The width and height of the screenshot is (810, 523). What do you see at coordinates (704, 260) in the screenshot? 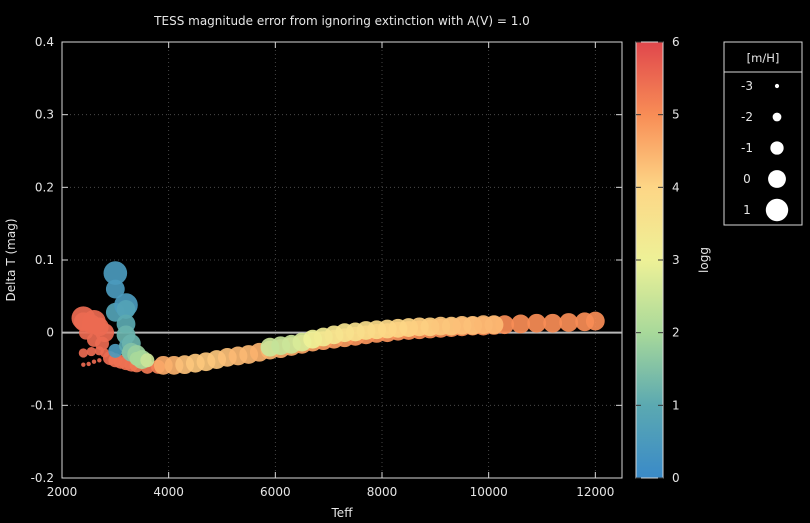
I see `colorbar-label: logg` at bounding box center [704, 260].